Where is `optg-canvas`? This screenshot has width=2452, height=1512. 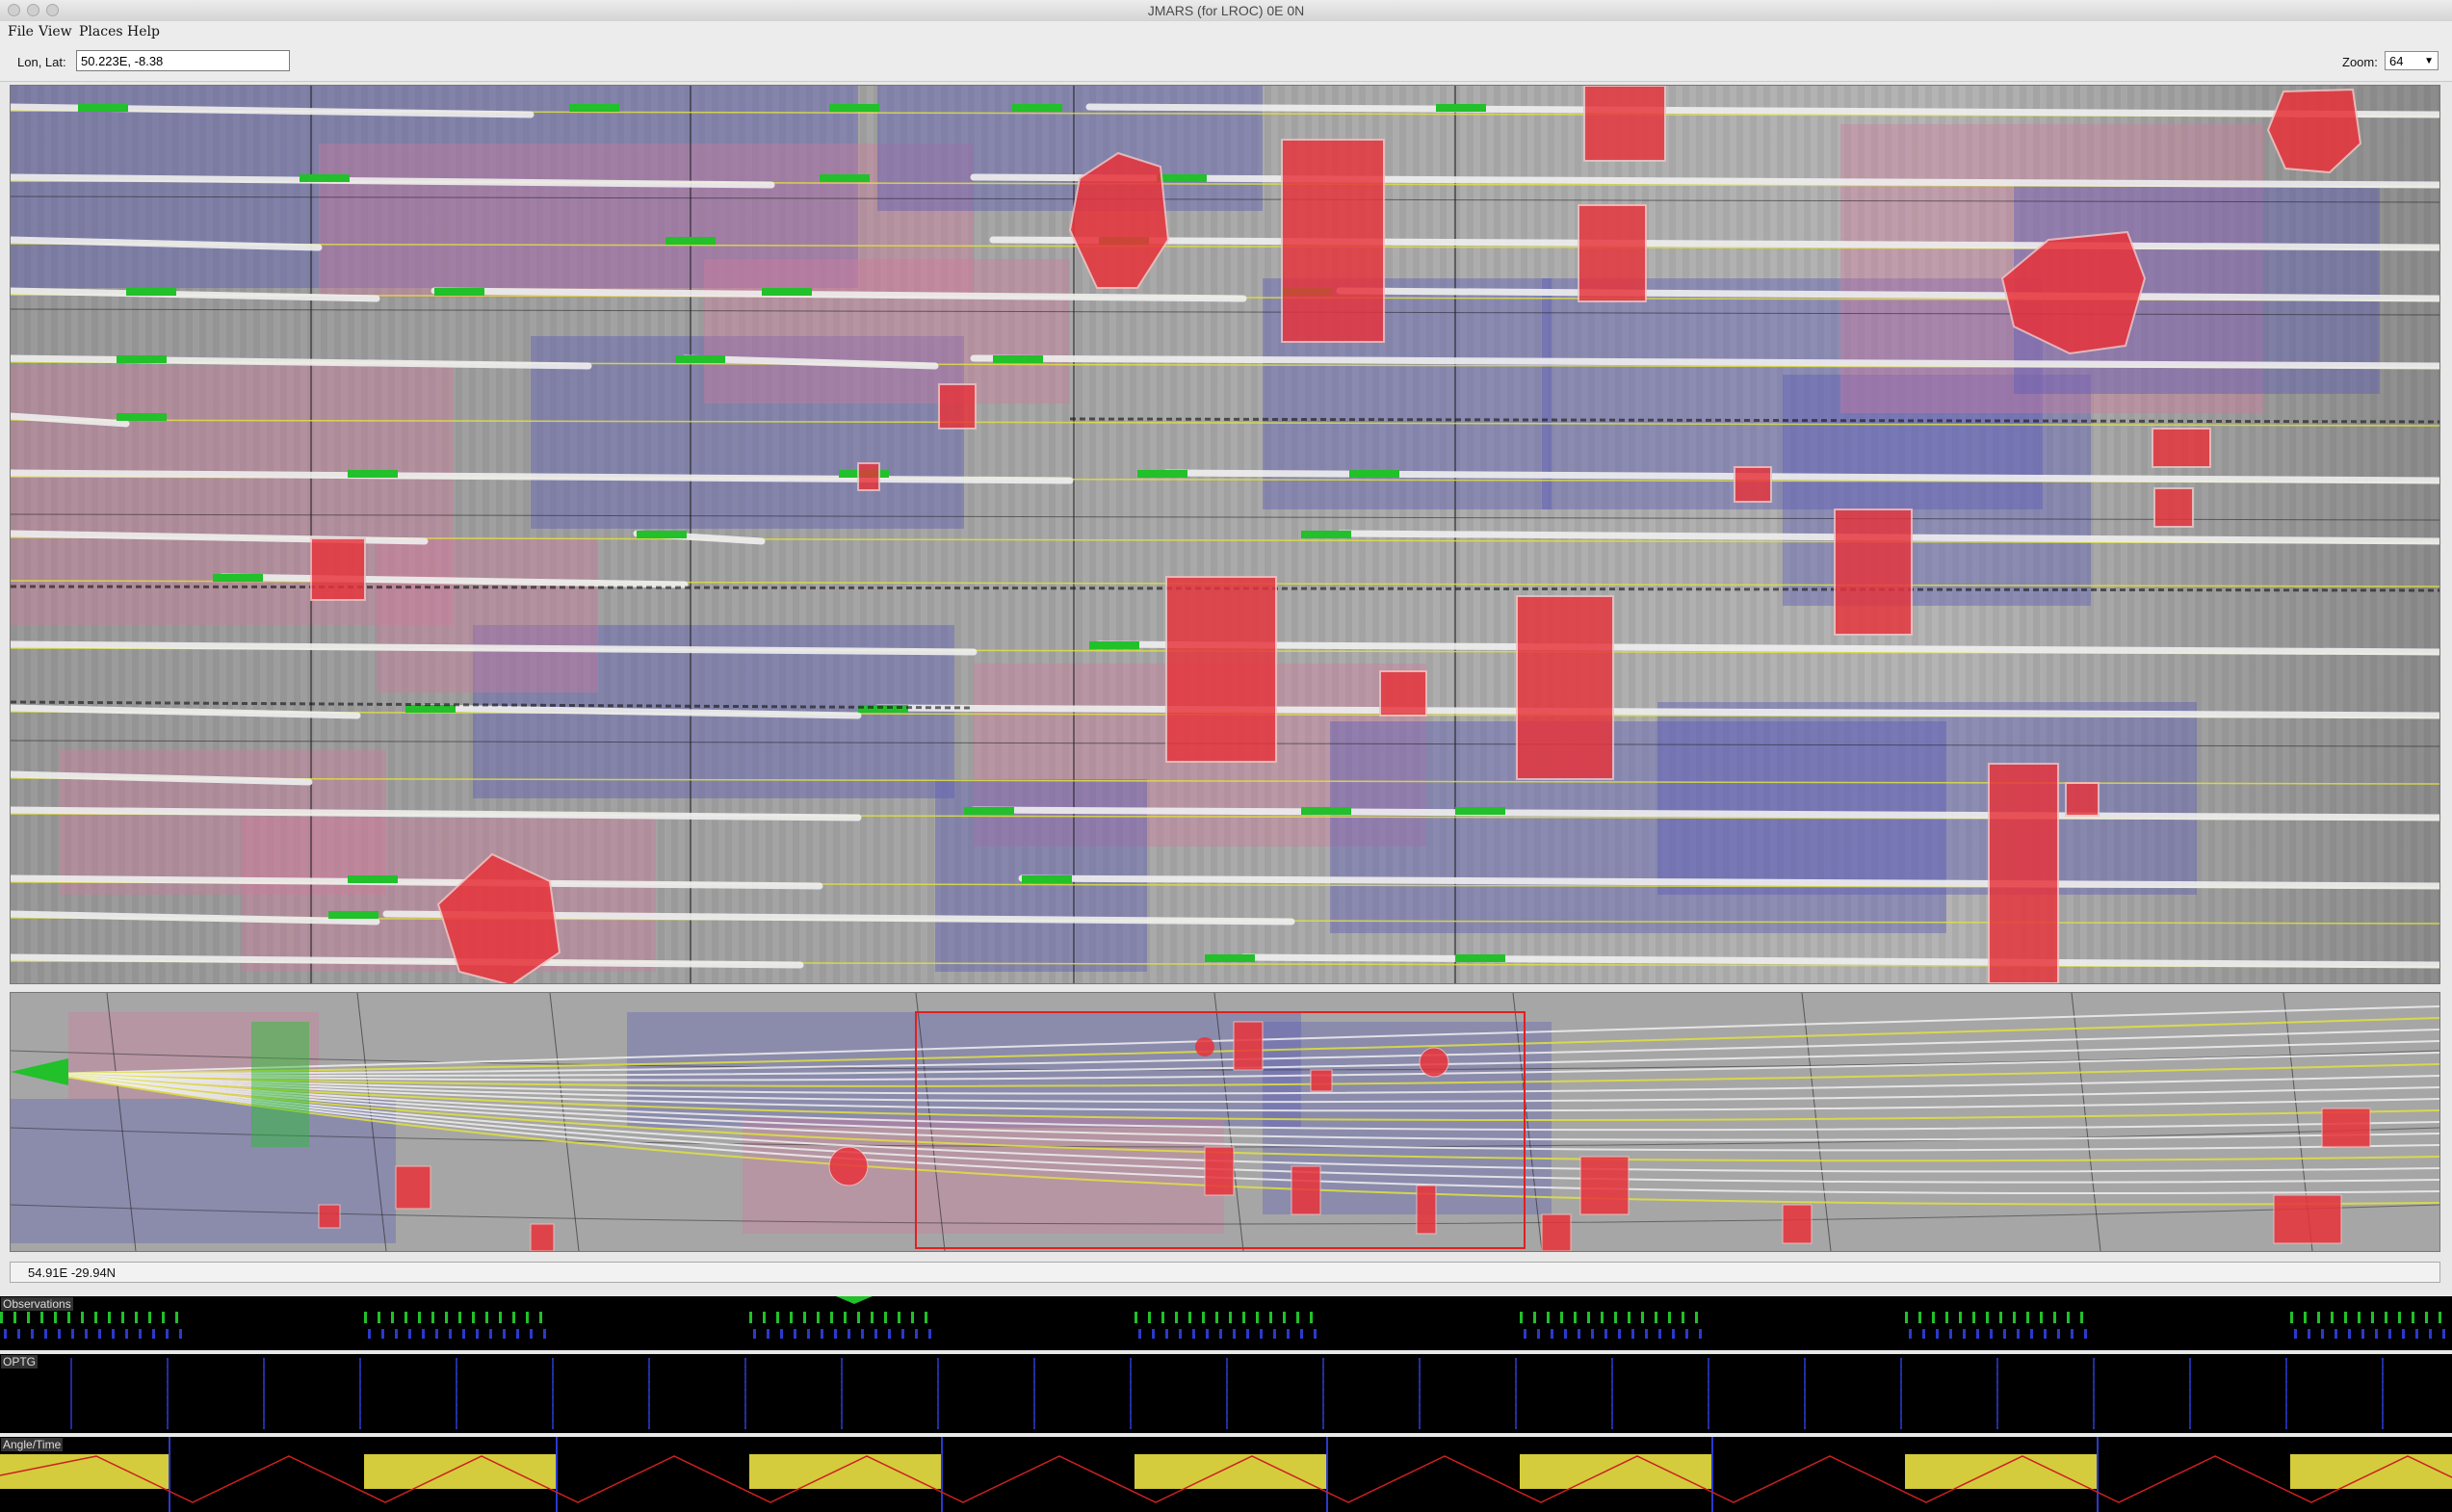
optg-canvas is located at coordinates (1226, 1393).